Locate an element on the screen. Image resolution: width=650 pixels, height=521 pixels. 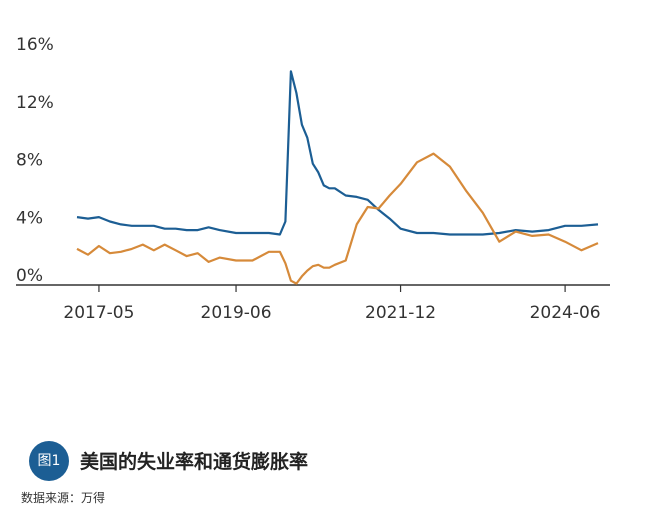
x-tick-label: 2024-06 is located at coordinates (565, 313).